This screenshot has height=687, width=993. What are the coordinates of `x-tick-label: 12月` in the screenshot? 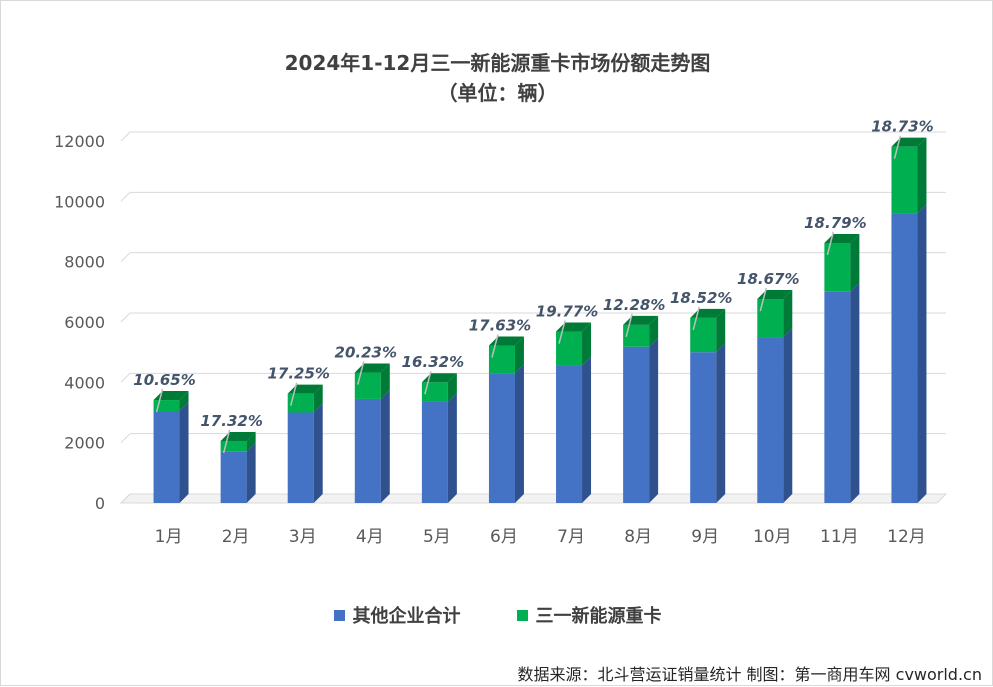 It's located at (906, 537).